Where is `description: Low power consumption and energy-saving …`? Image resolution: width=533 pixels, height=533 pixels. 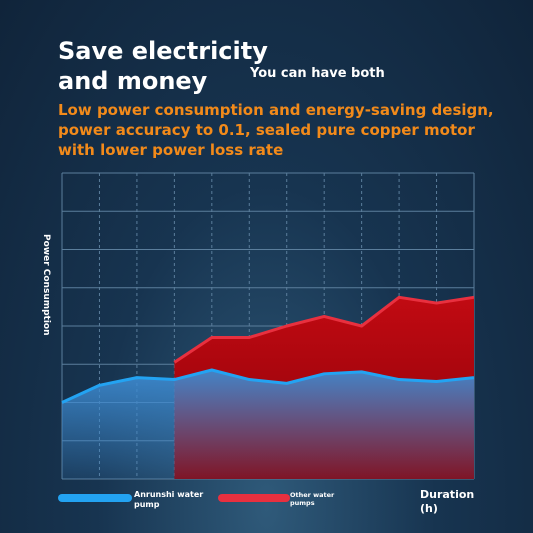 description: Low power consumption and energy-saving … is located at coordinates (276, 130).